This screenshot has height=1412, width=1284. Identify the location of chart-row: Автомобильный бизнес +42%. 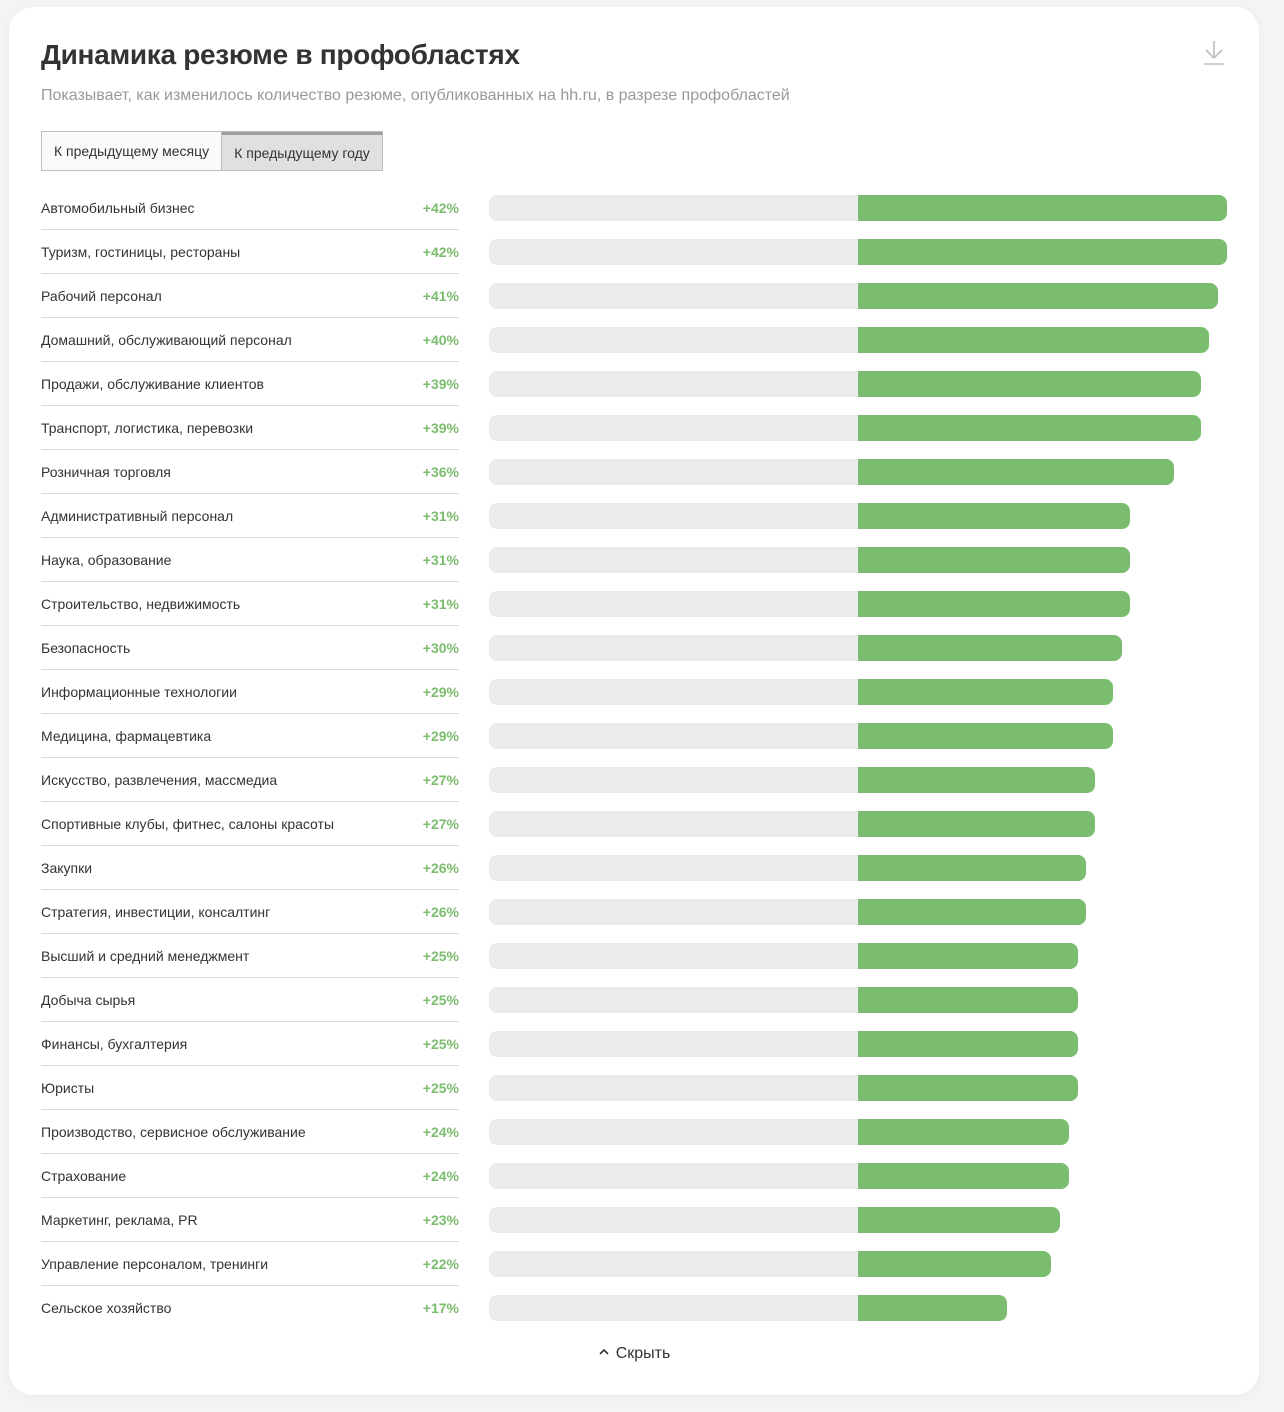
(636, 208).